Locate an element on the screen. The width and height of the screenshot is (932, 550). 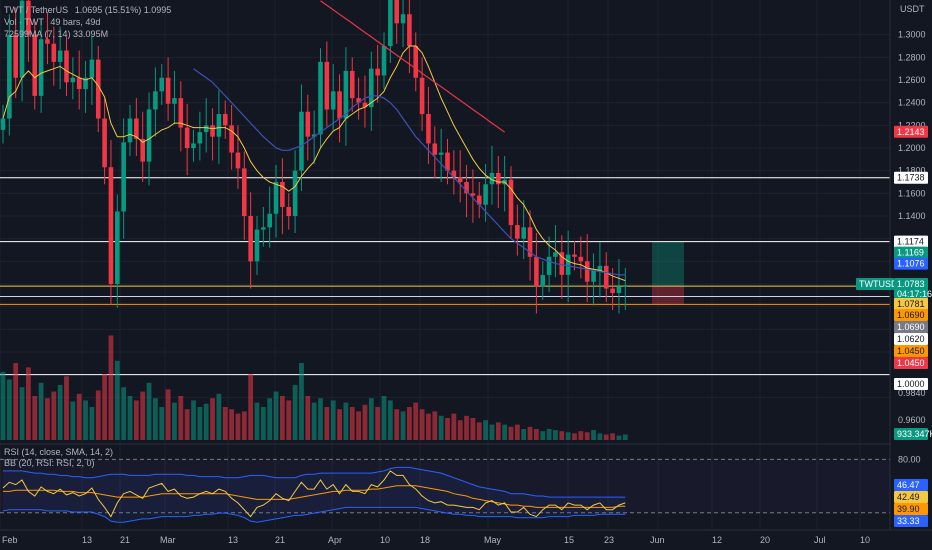
rsi-ma-line is located at coordinates (314, 496).